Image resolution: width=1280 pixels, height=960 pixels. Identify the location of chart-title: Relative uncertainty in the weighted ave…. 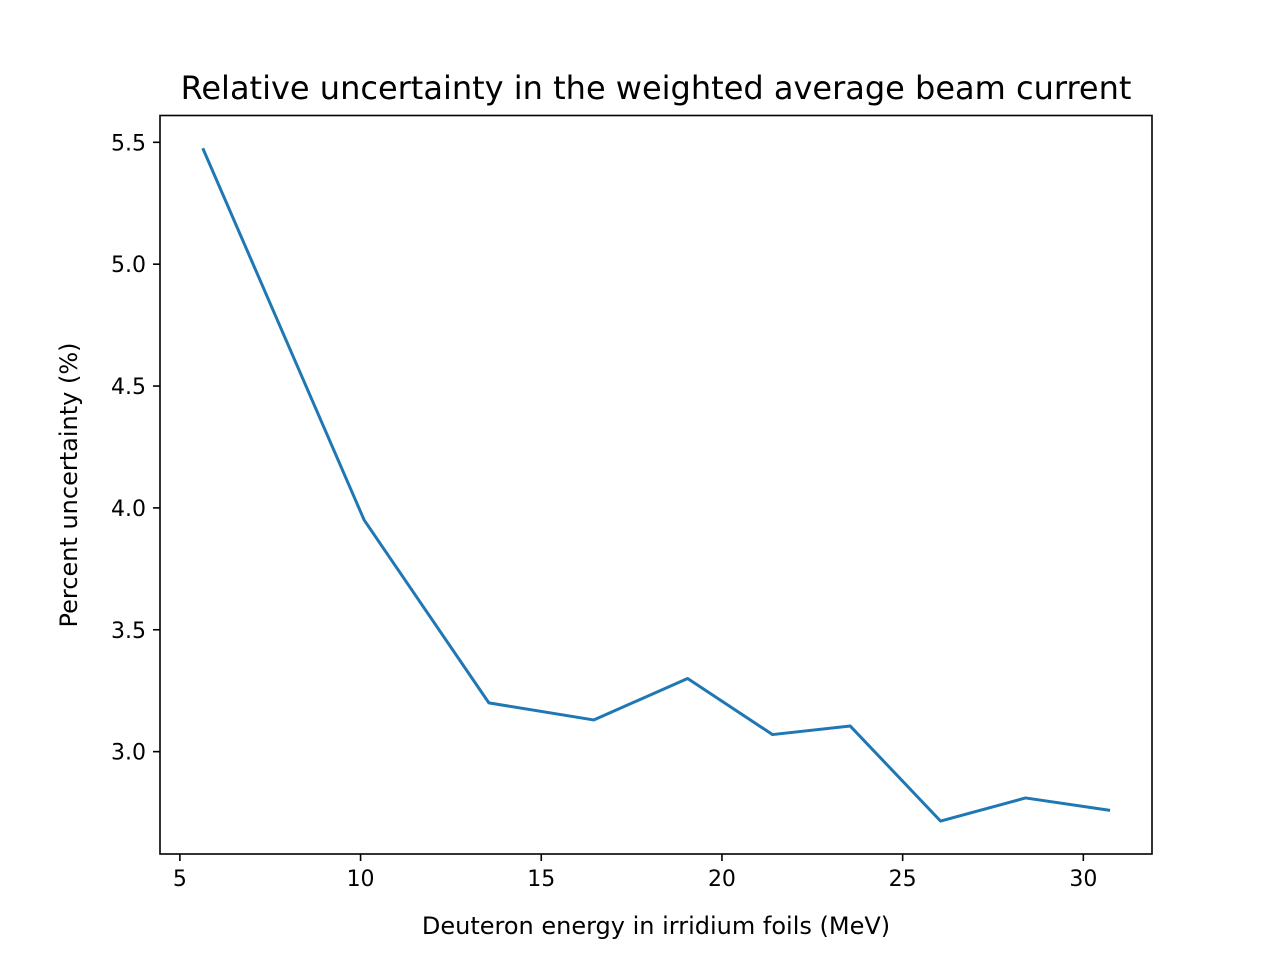
(656, 88).